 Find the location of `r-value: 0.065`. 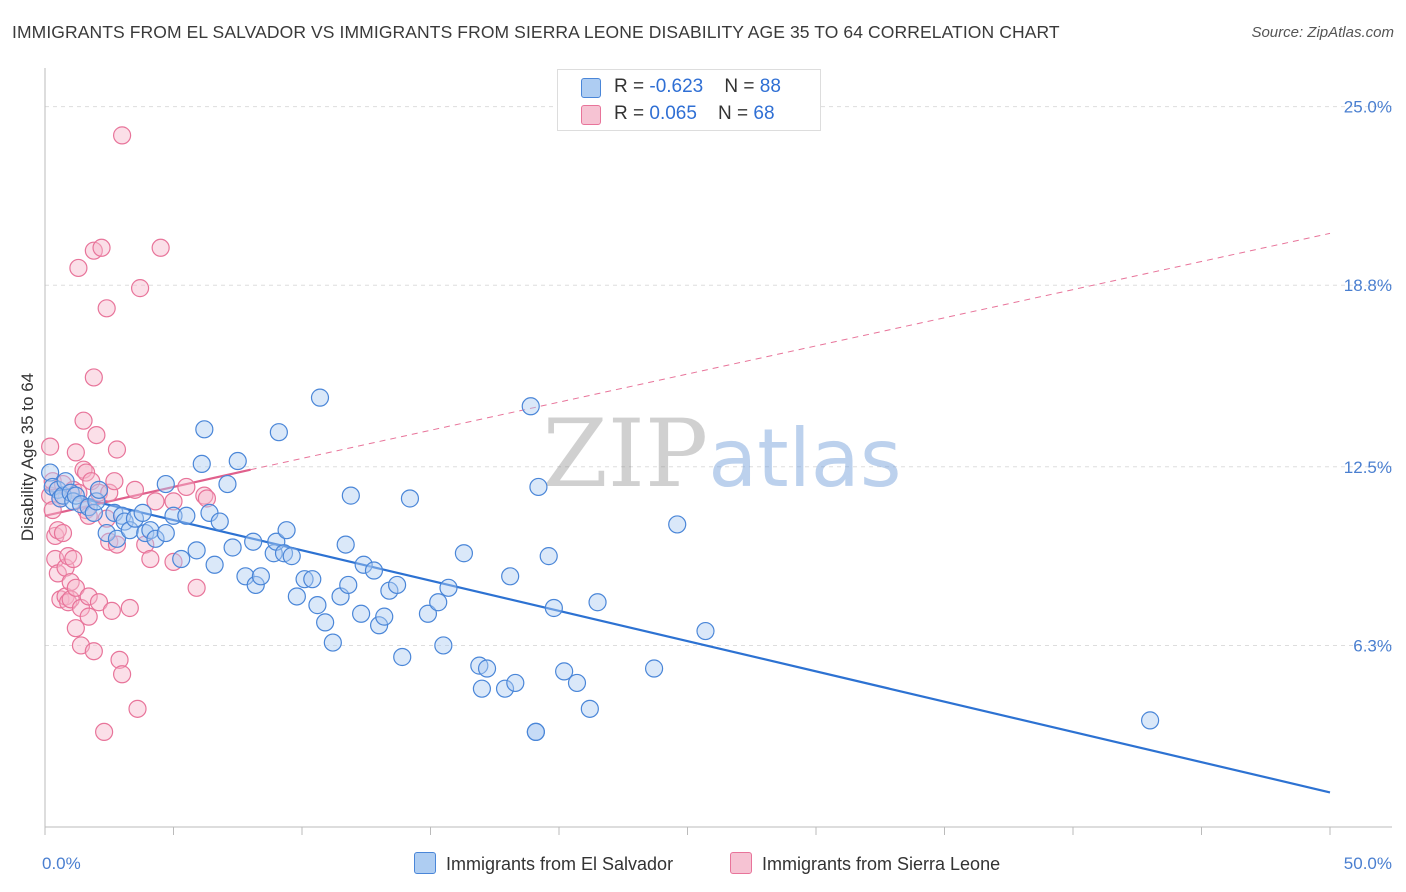

r-value: 0.065 is located at coordinates (673, 113).